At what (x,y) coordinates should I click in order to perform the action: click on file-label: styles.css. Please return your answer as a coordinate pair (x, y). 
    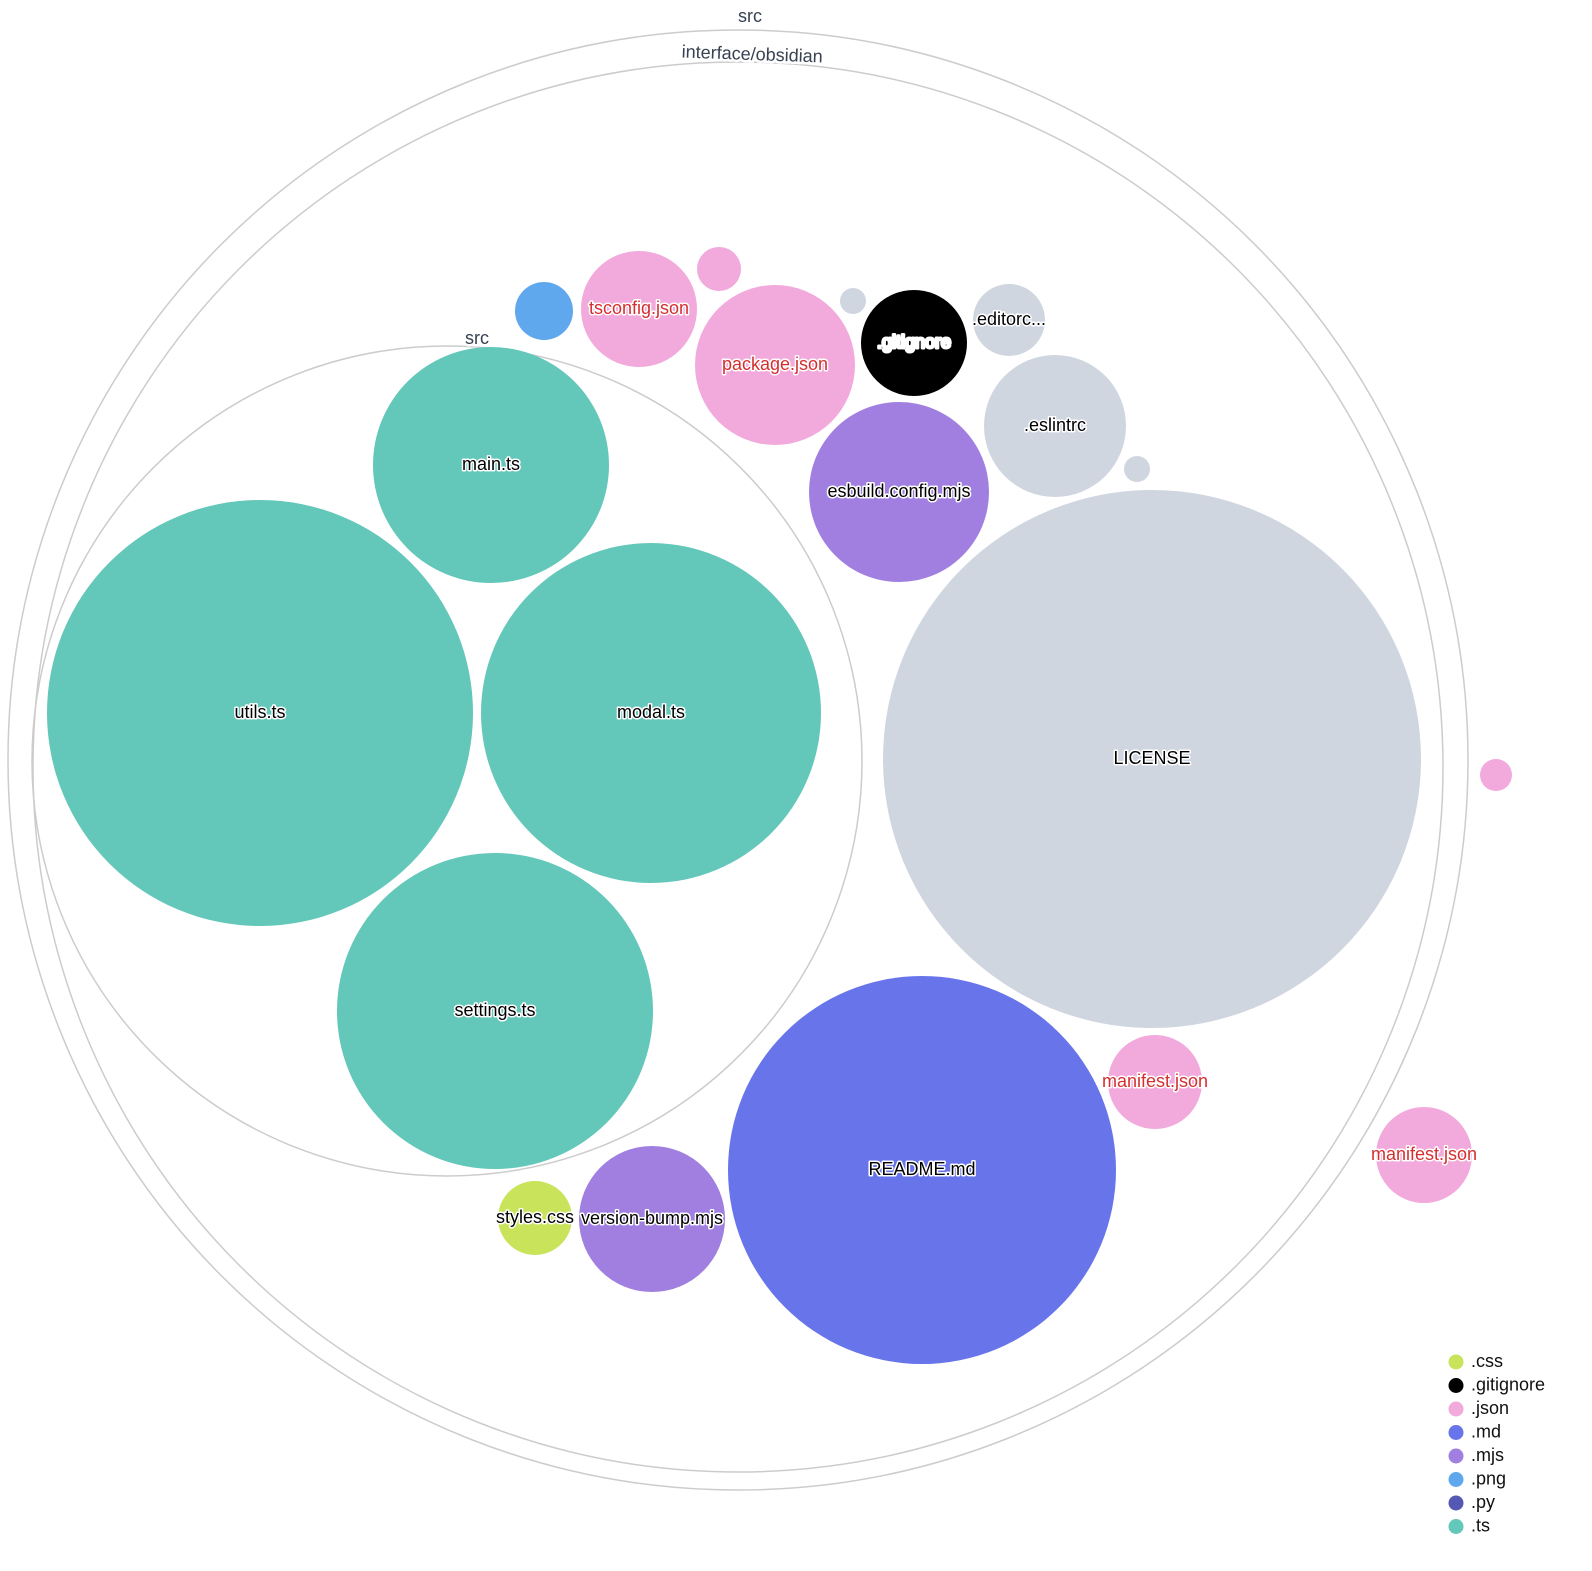
    Looking at the image, I should click on (535, 1217).